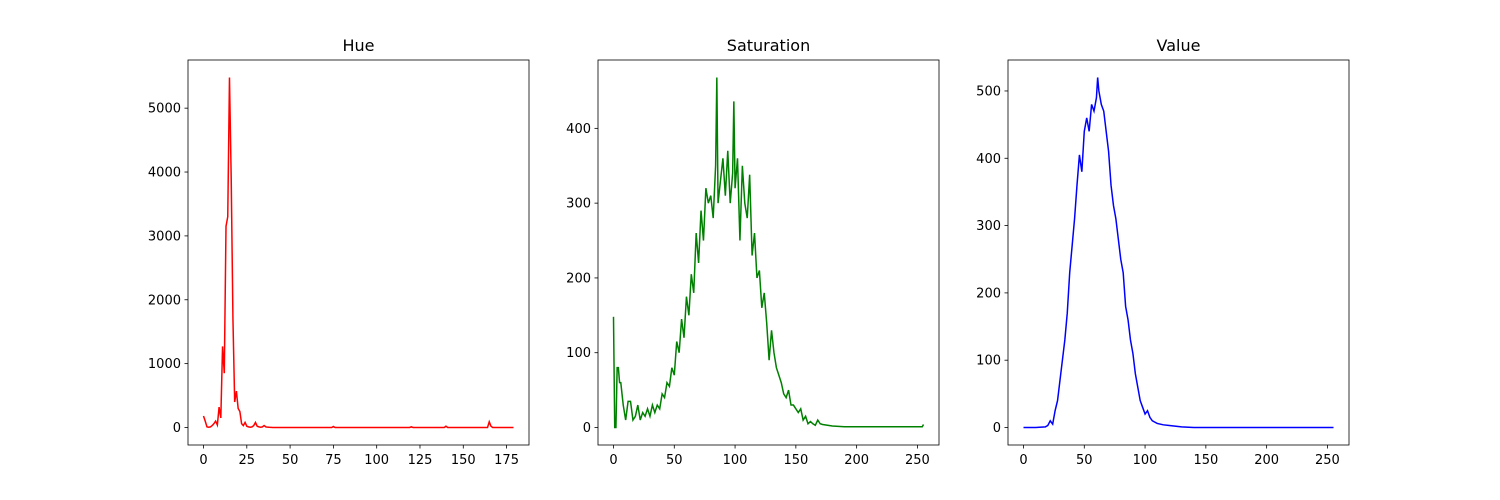 This screenshot has height=500, width=1500. What do you see at coordinates (247, 460) in the screenshot?
I see `x-tick-label: 25` at bounding box center [247, 460].